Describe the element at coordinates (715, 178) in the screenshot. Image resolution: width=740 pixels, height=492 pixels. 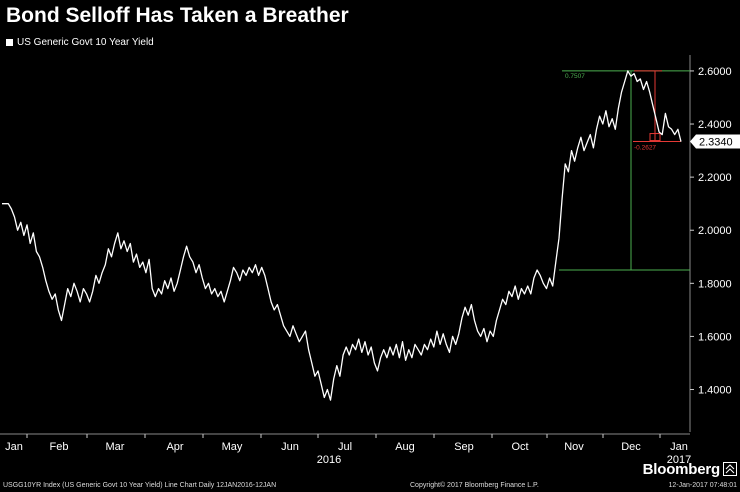
I see `y-tick-label: 2.2000` at that location.